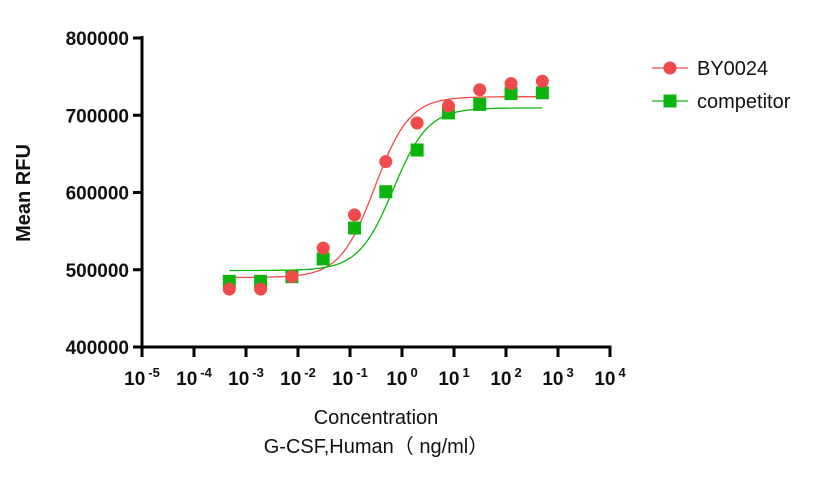  Describe the element at coordinates (610, 377) in the screenshot. I see `x-tick-label: 10 4` at that location.